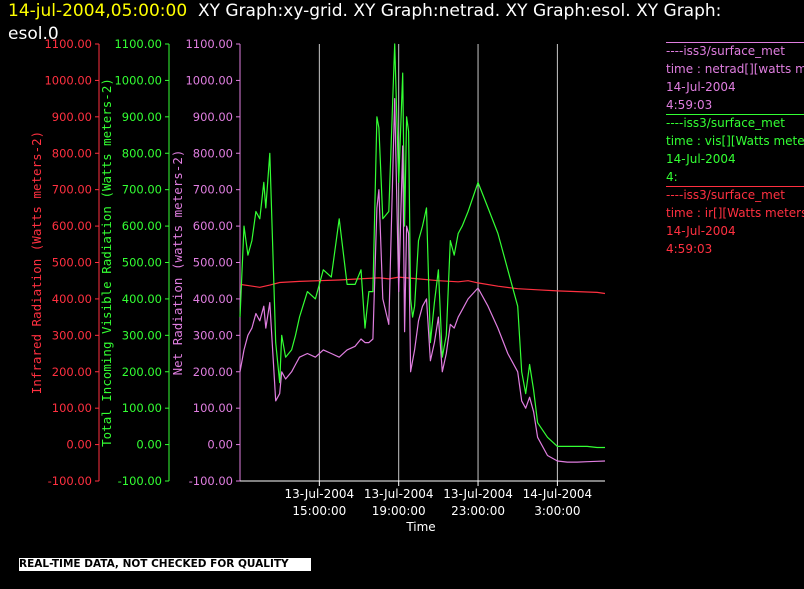 This screenshot has width=804, height=589. I want to click on ir-y-axis-label: Infrared Radiation (Watts meters-2), so click(36, 262).